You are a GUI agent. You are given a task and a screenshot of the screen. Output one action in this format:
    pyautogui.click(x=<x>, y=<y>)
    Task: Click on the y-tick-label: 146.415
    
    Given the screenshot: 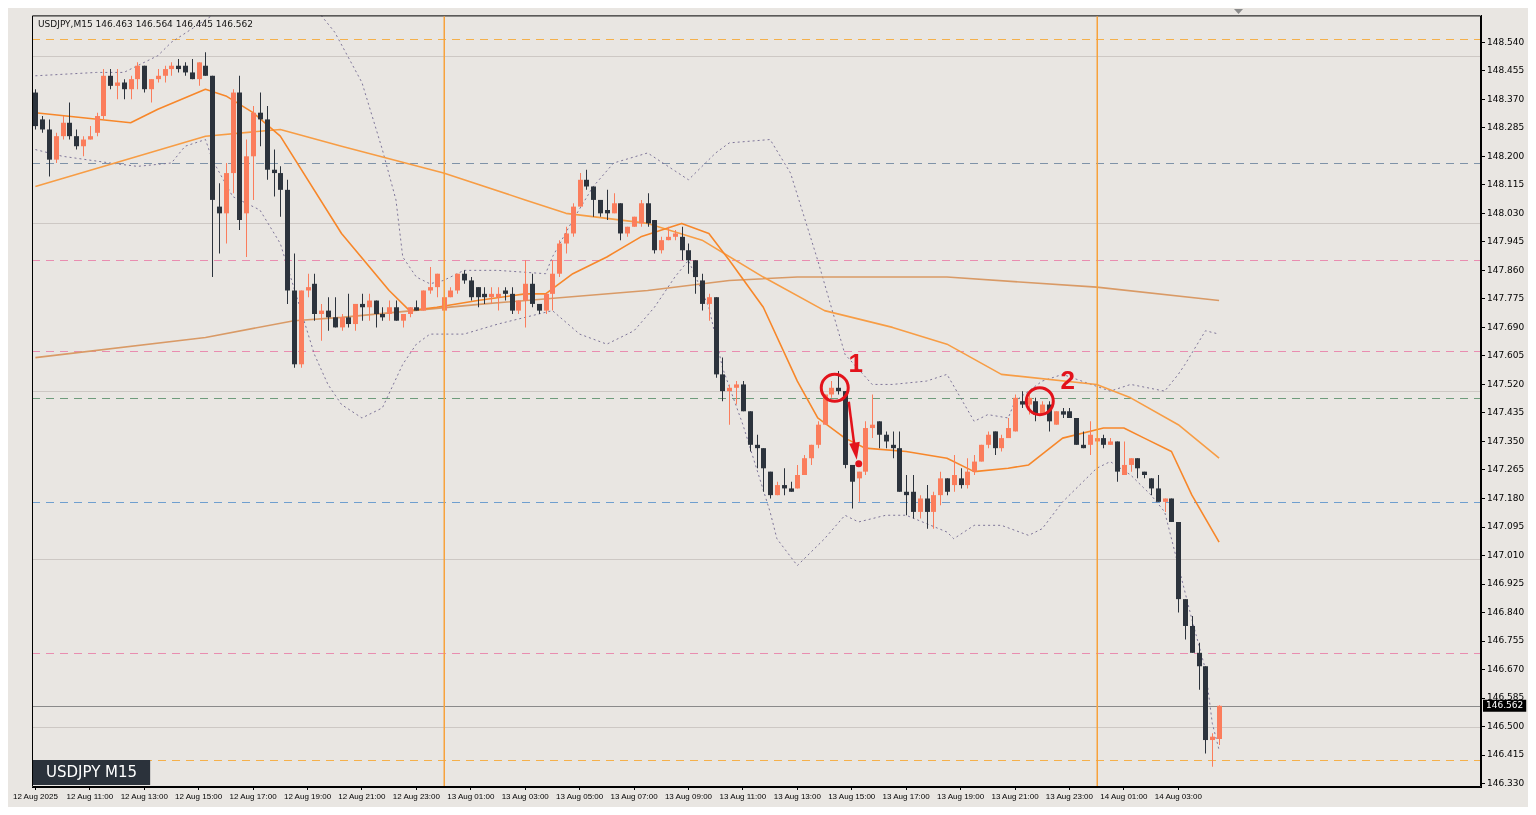 What is the action you would take?
    pyautogui.click(x=1506, y=754)
    